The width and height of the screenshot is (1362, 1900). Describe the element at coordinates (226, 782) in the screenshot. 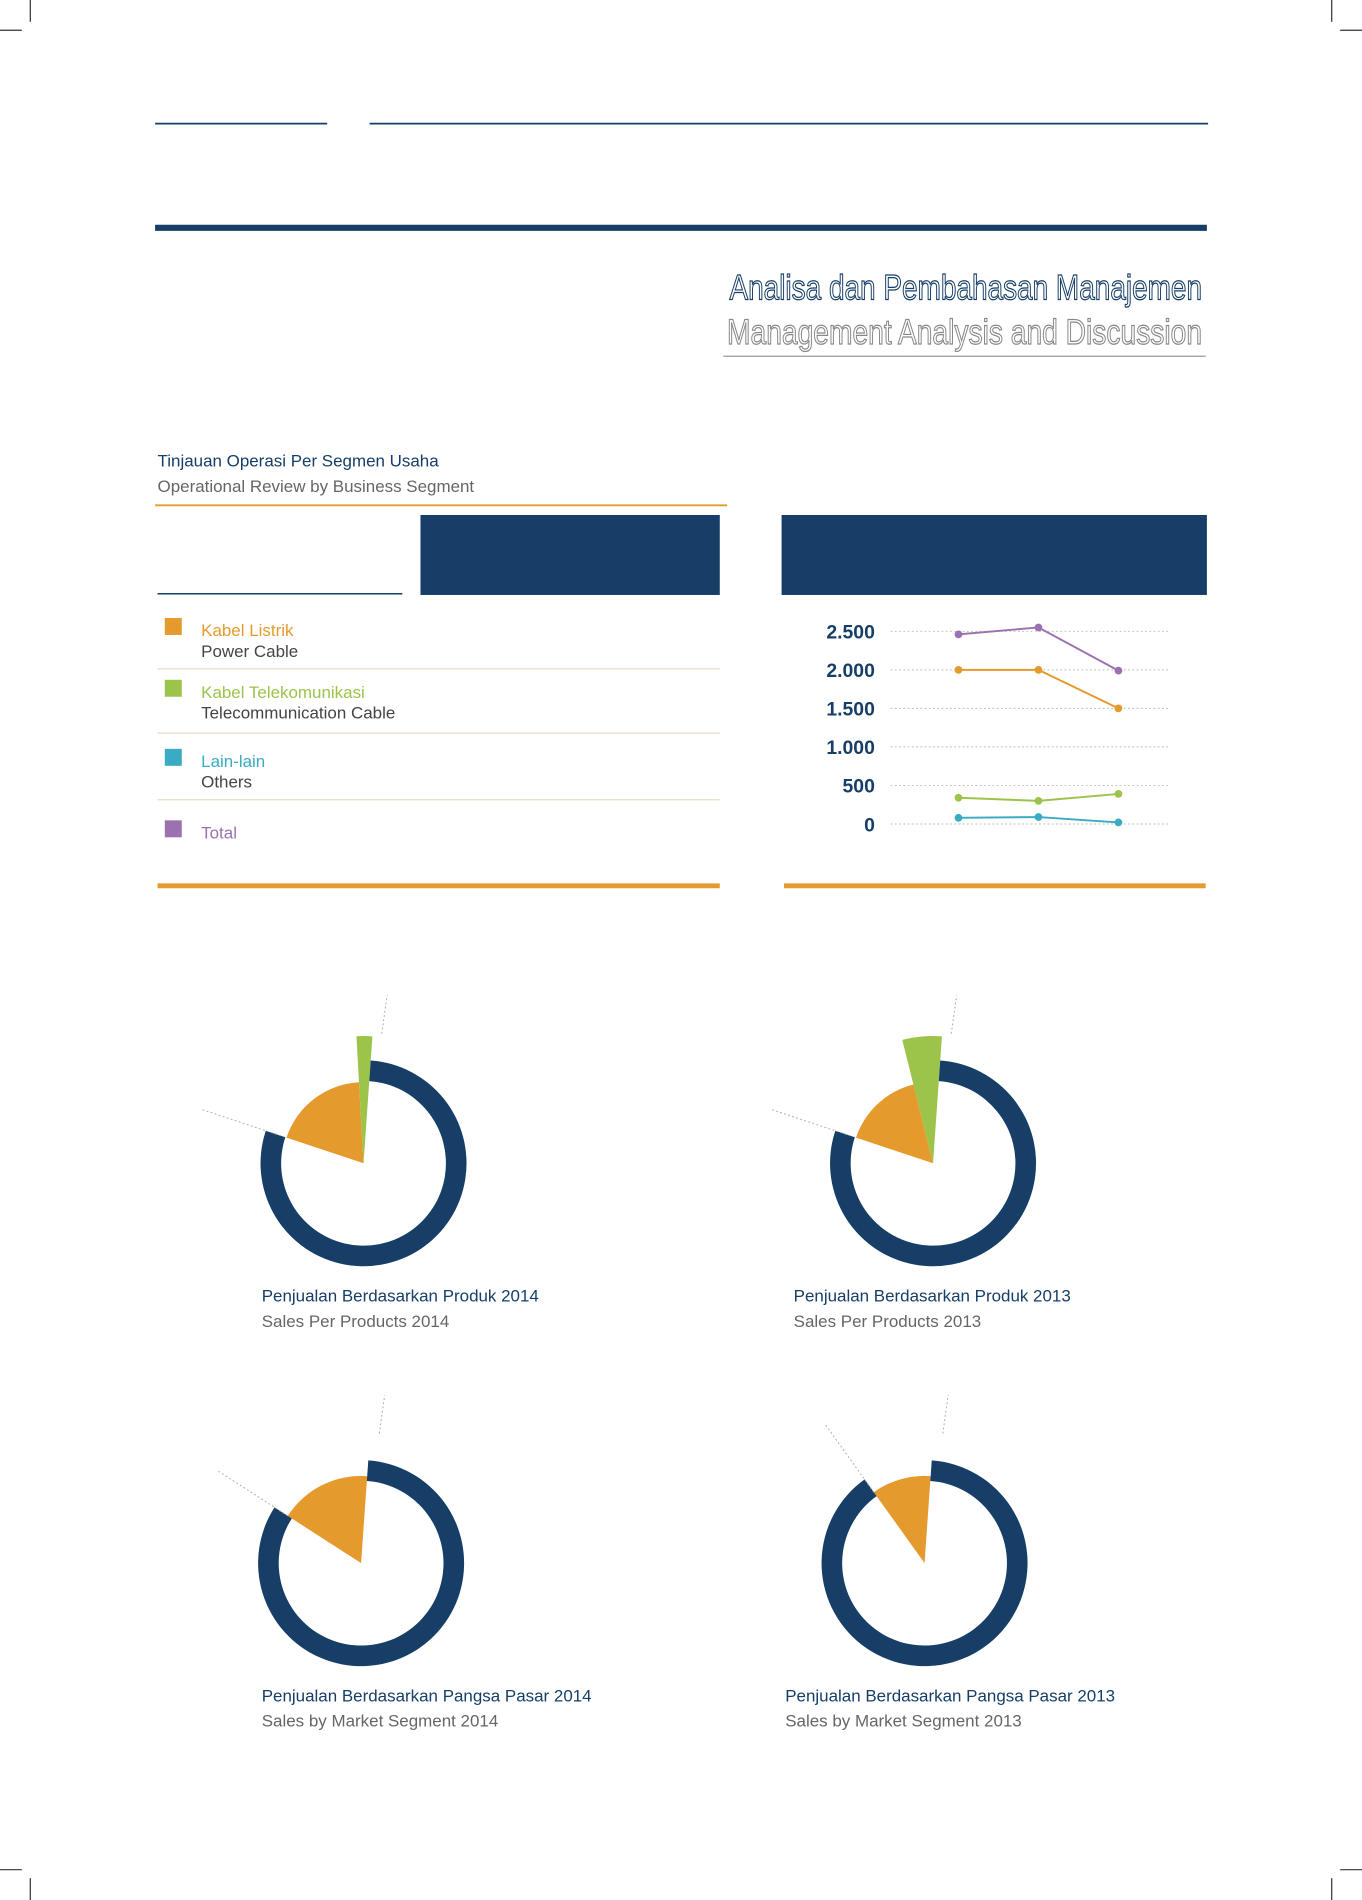

I see `legend-label-en: Others` at that location.